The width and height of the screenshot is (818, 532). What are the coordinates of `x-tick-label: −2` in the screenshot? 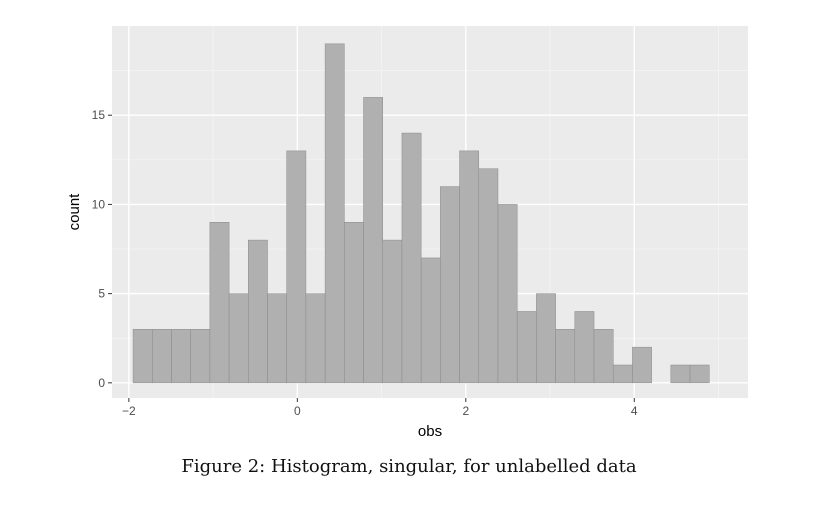 It's located at (129, 411).